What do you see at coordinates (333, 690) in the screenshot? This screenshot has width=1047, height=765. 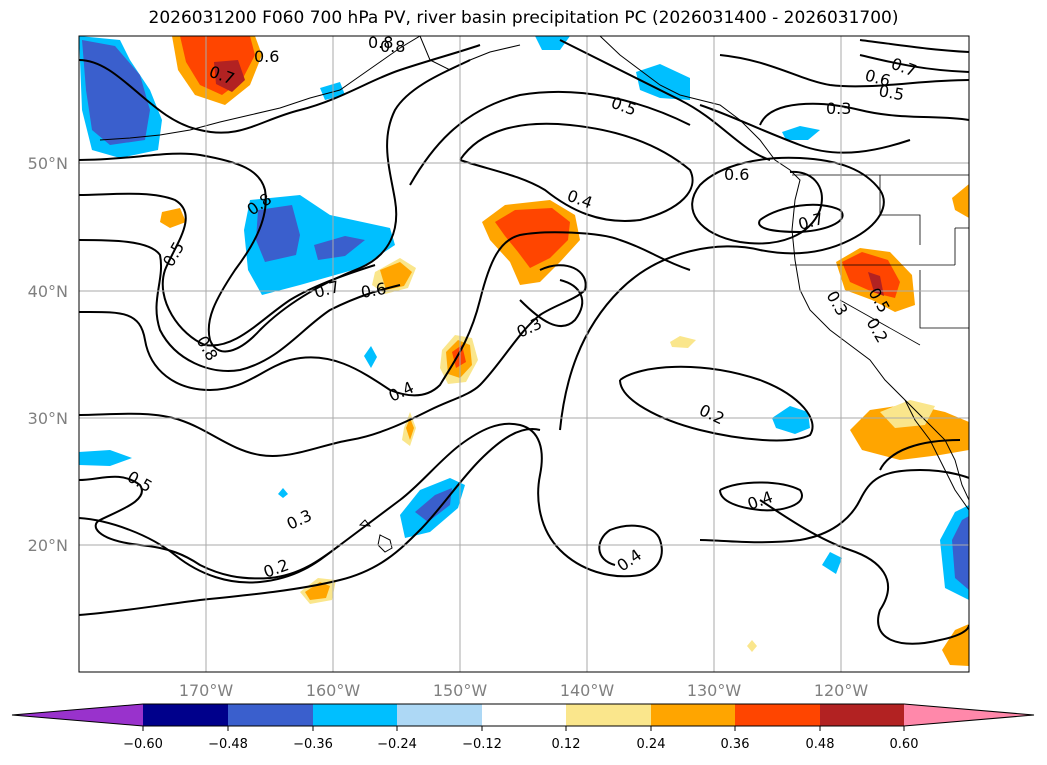 I see `lon-label: 160°W` at bounding box center [333, 690].